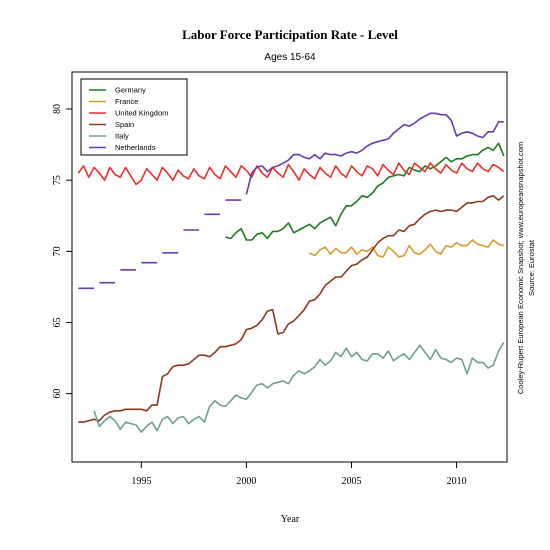 This screenshot has width=550, height=550. I want to click on source-line: Source: Eurostat, so click(531, 267).